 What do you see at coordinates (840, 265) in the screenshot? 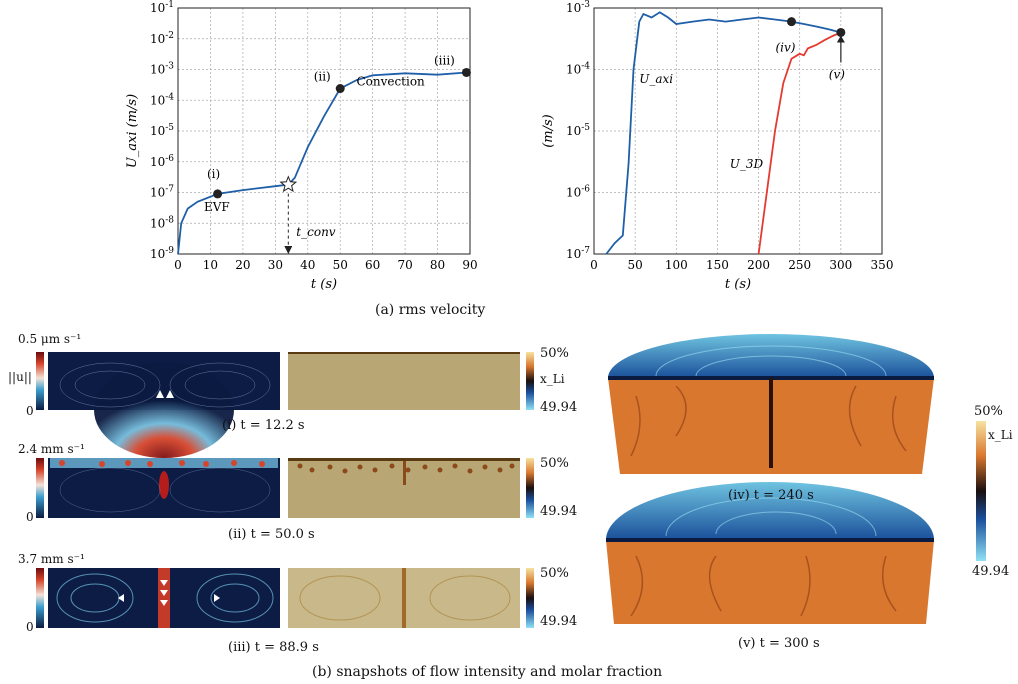
I see `x-tick-label: 300` at bounding box center [840, 265].